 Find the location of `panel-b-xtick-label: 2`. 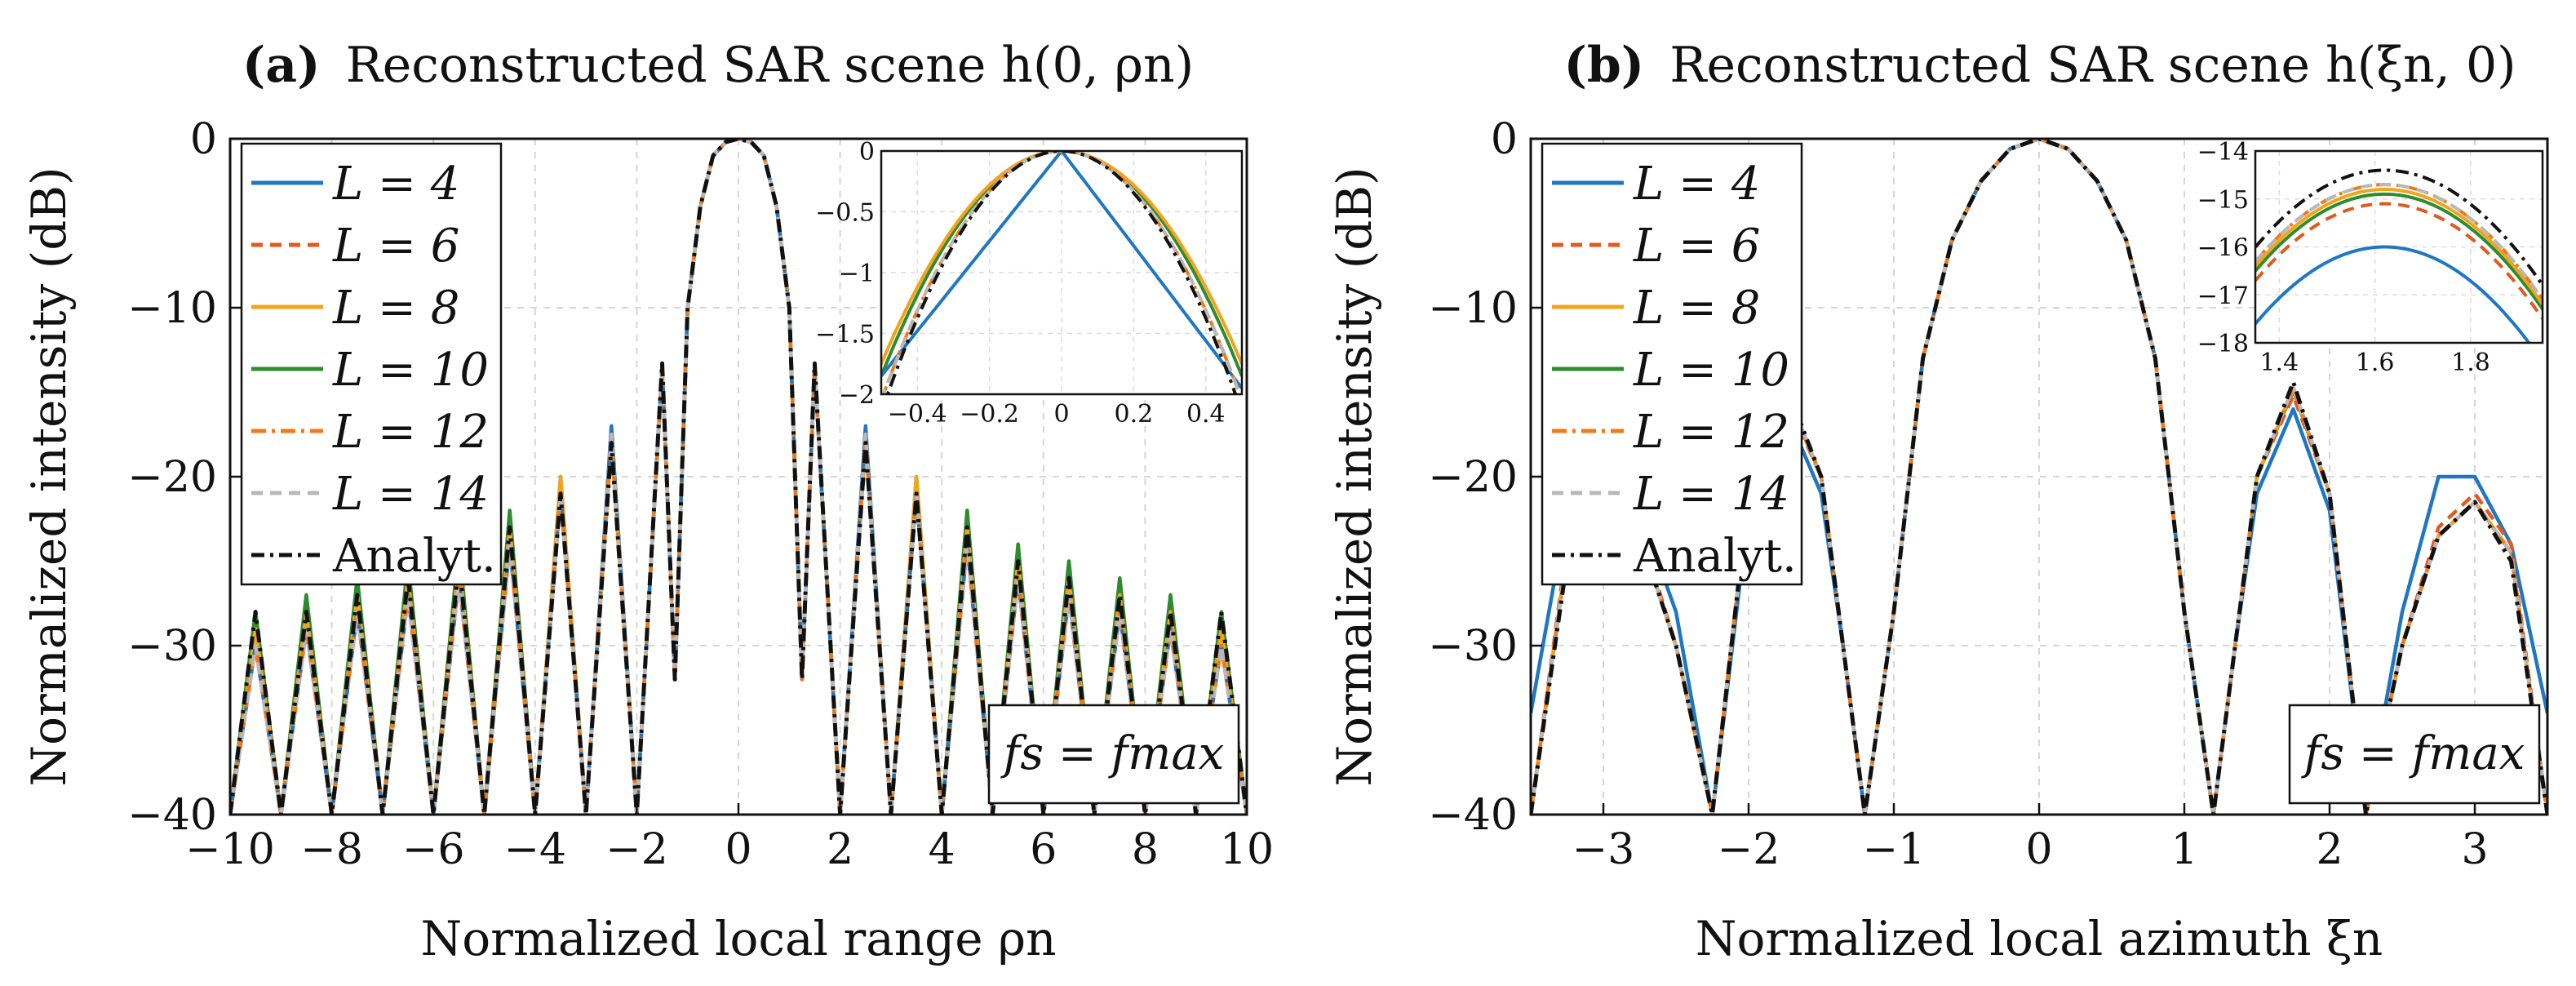

panel-b-xtick-label: 2 is located at coordinates (2329, 849).